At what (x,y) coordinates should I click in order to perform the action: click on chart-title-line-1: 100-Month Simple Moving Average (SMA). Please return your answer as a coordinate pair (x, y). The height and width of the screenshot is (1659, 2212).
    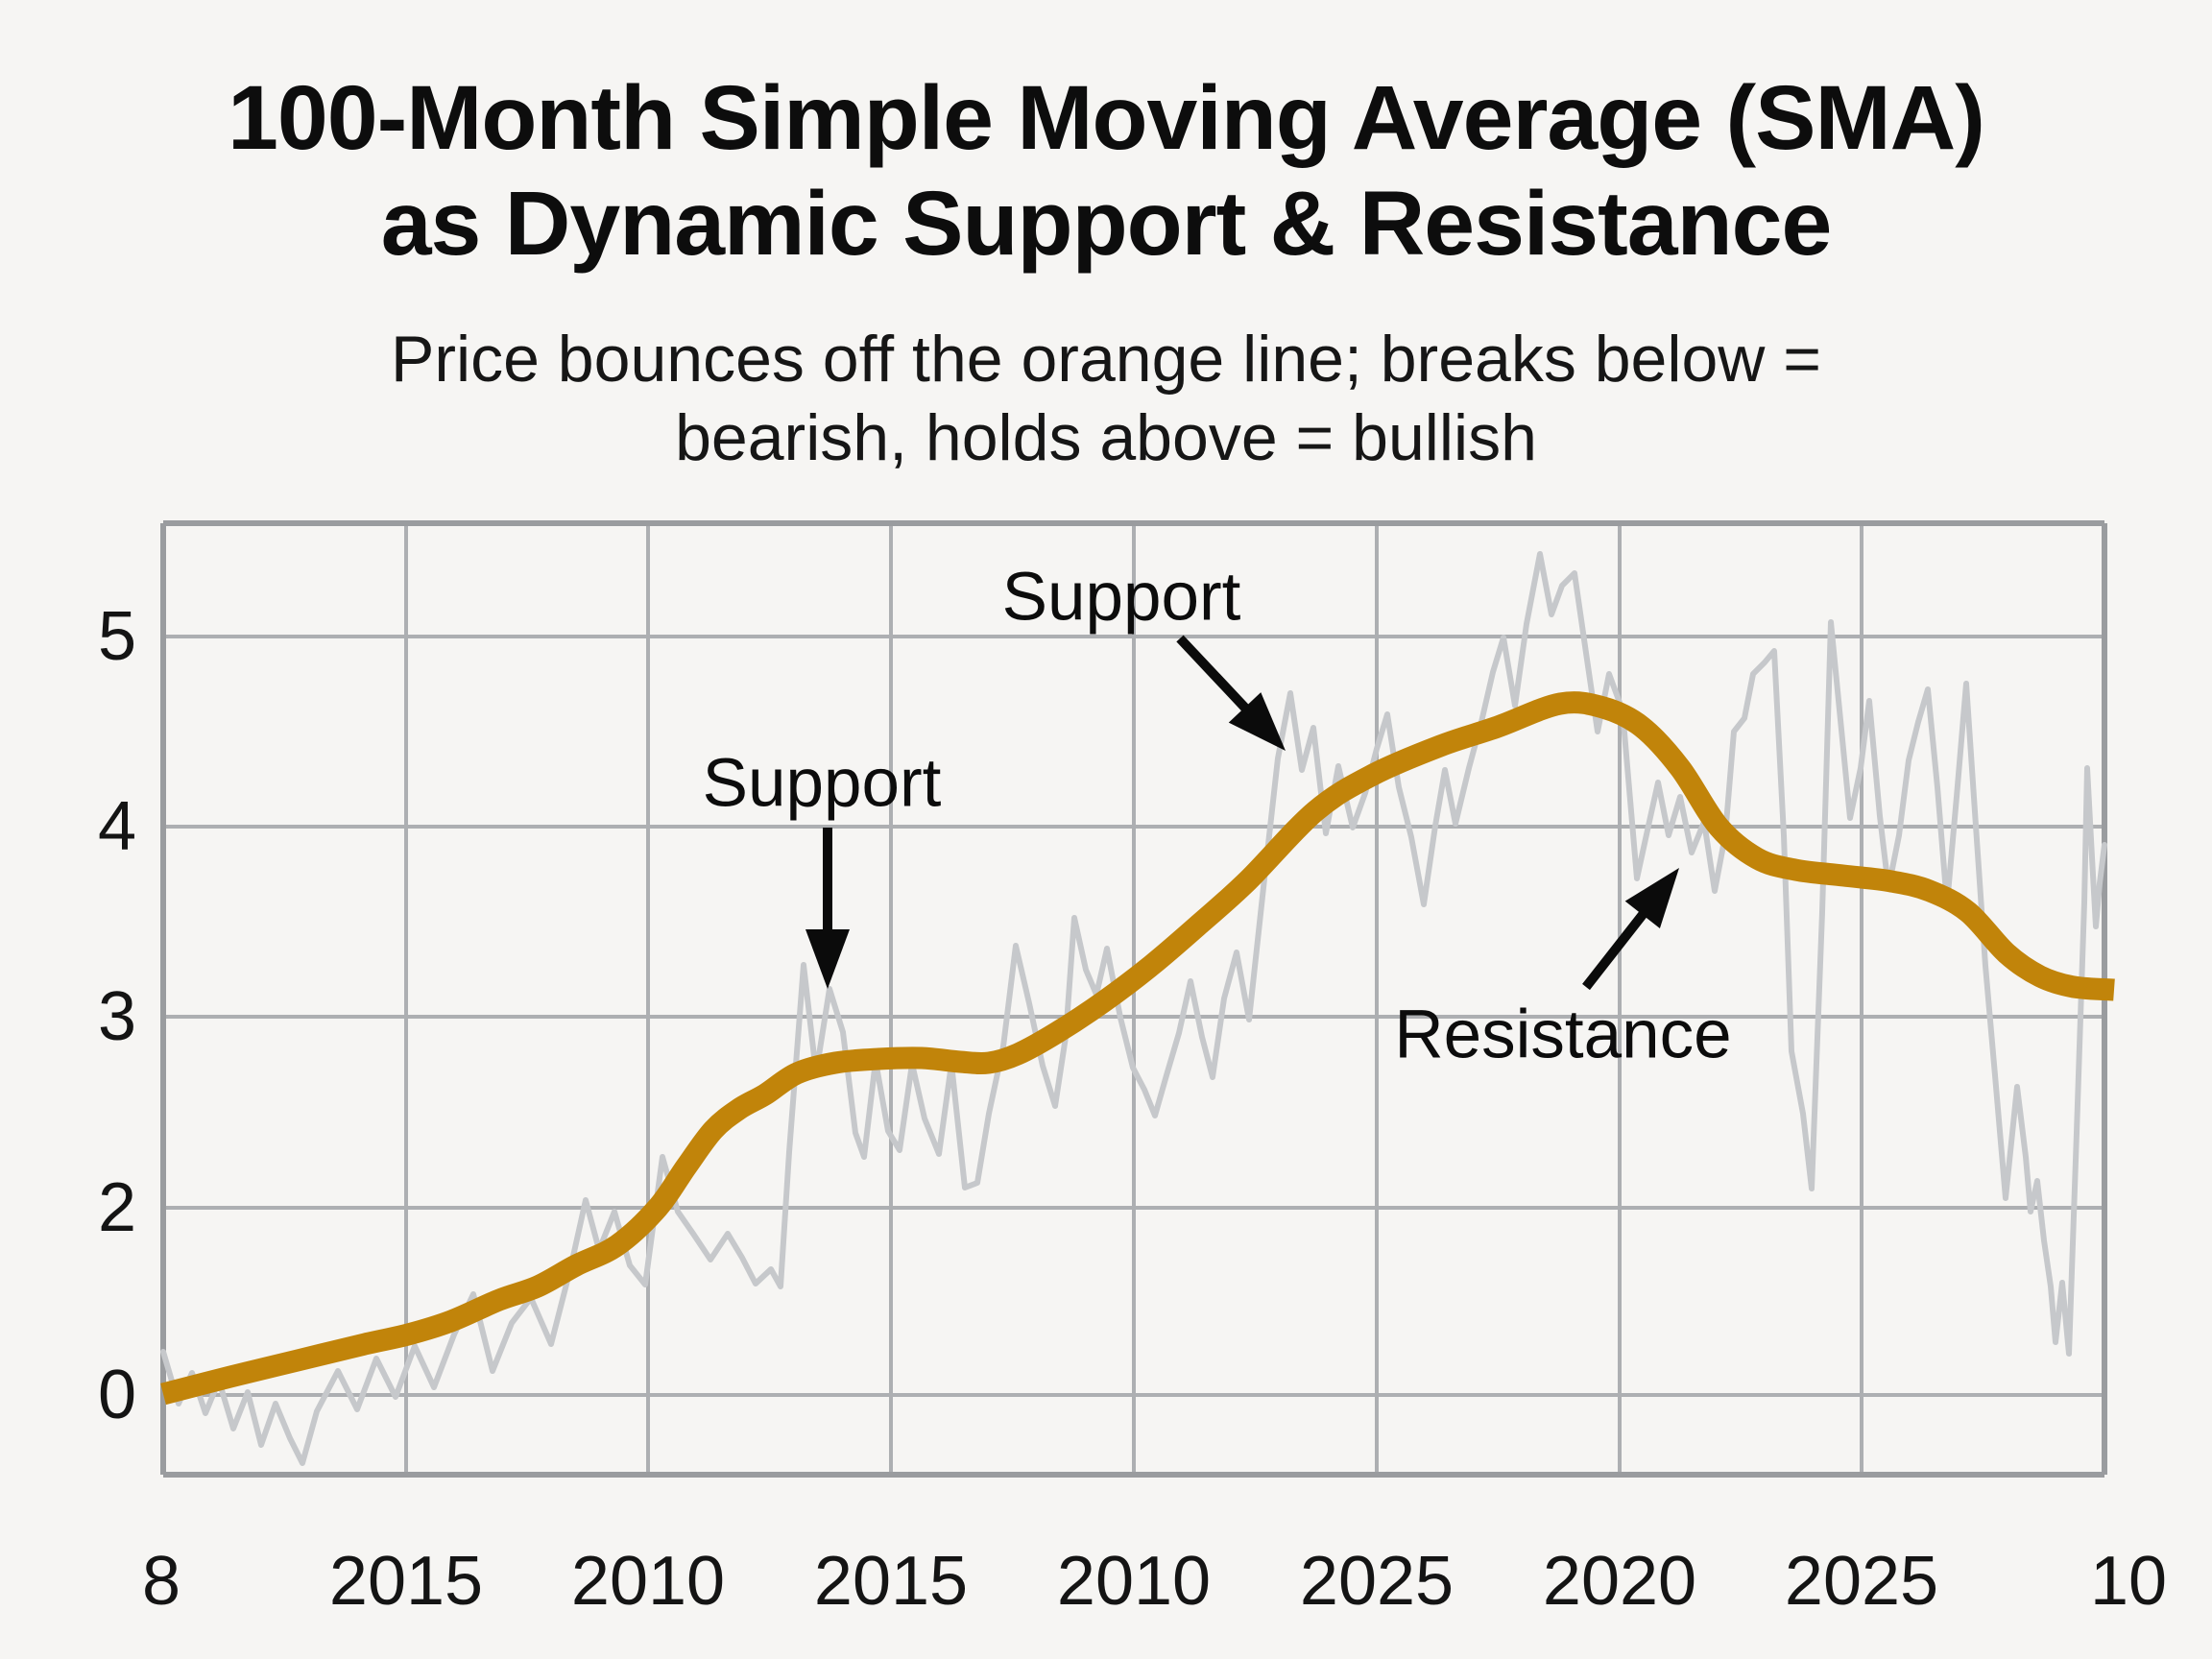
    Looking at the image, I should click on (1106, 118).